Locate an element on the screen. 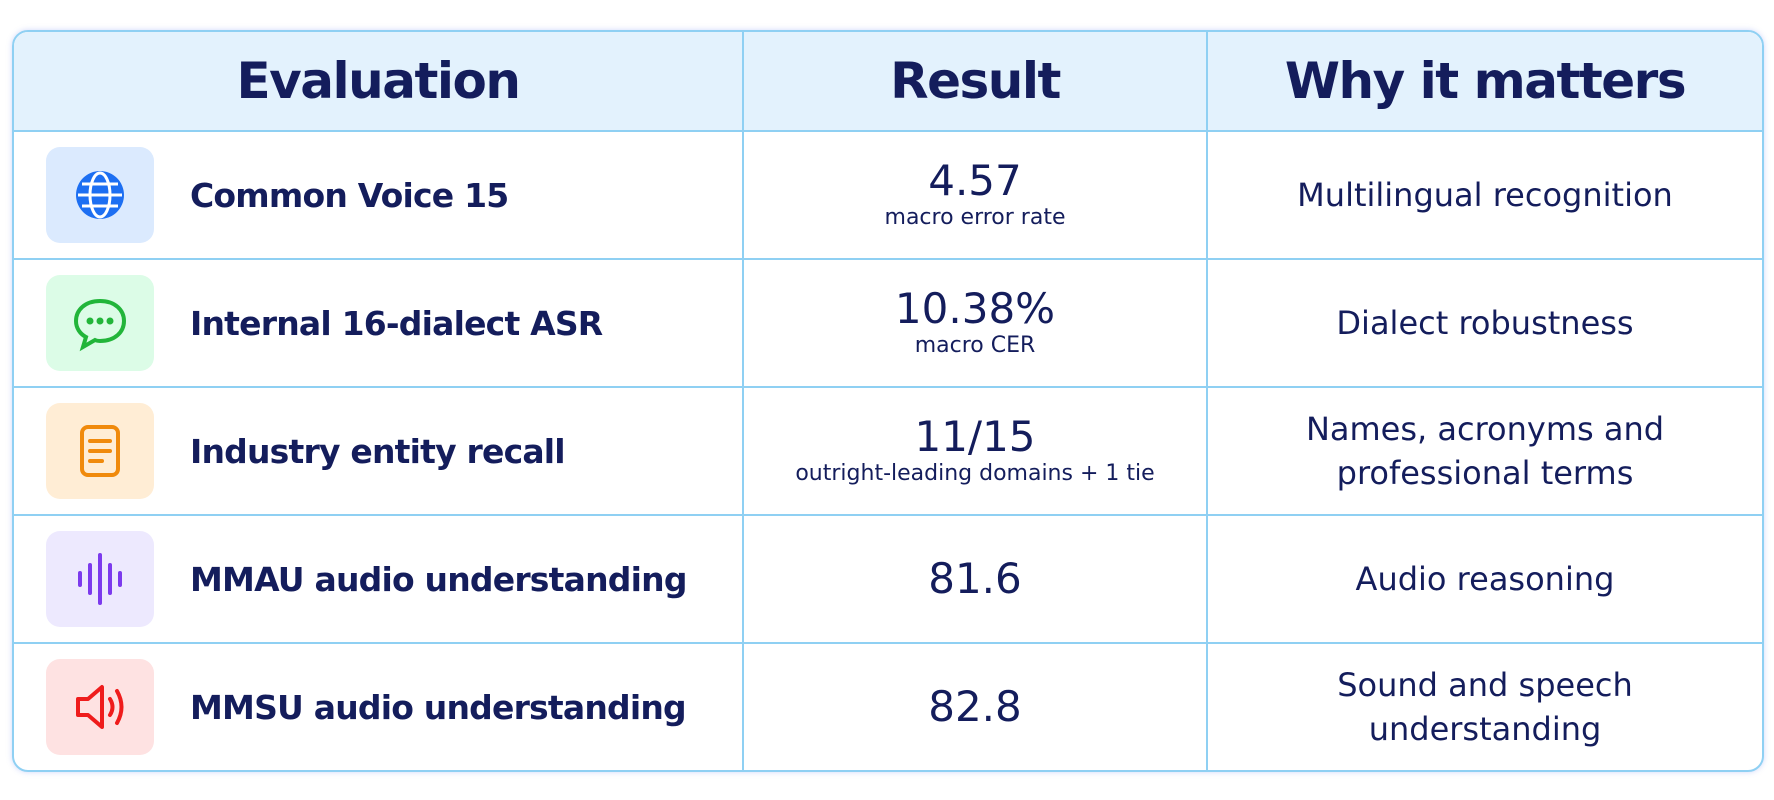 The image size is (1774, 800). result-cell: 10.38% macro CER is located at coordinates (974, 323).